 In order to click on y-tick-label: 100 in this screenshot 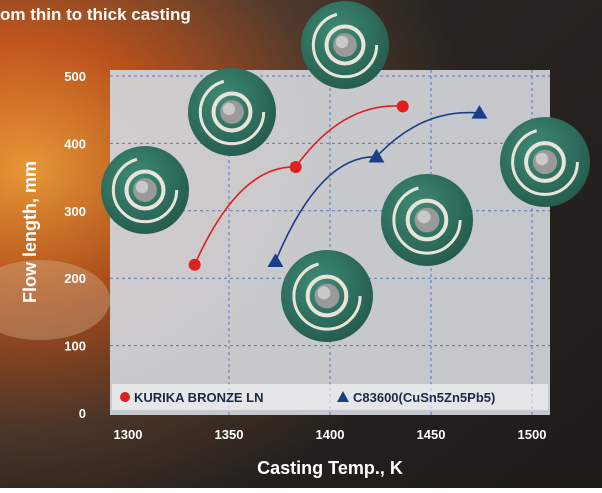, I will do `click(75, 346)`.